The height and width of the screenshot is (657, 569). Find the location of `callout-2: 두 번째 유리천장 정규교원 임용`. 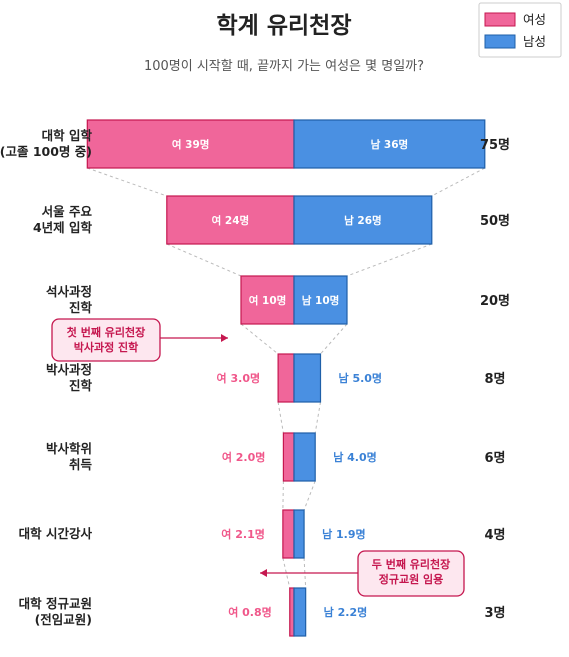

callout-2: 두 번째 유리천장 정규교원 임용 is located at coordinates (362, 573).